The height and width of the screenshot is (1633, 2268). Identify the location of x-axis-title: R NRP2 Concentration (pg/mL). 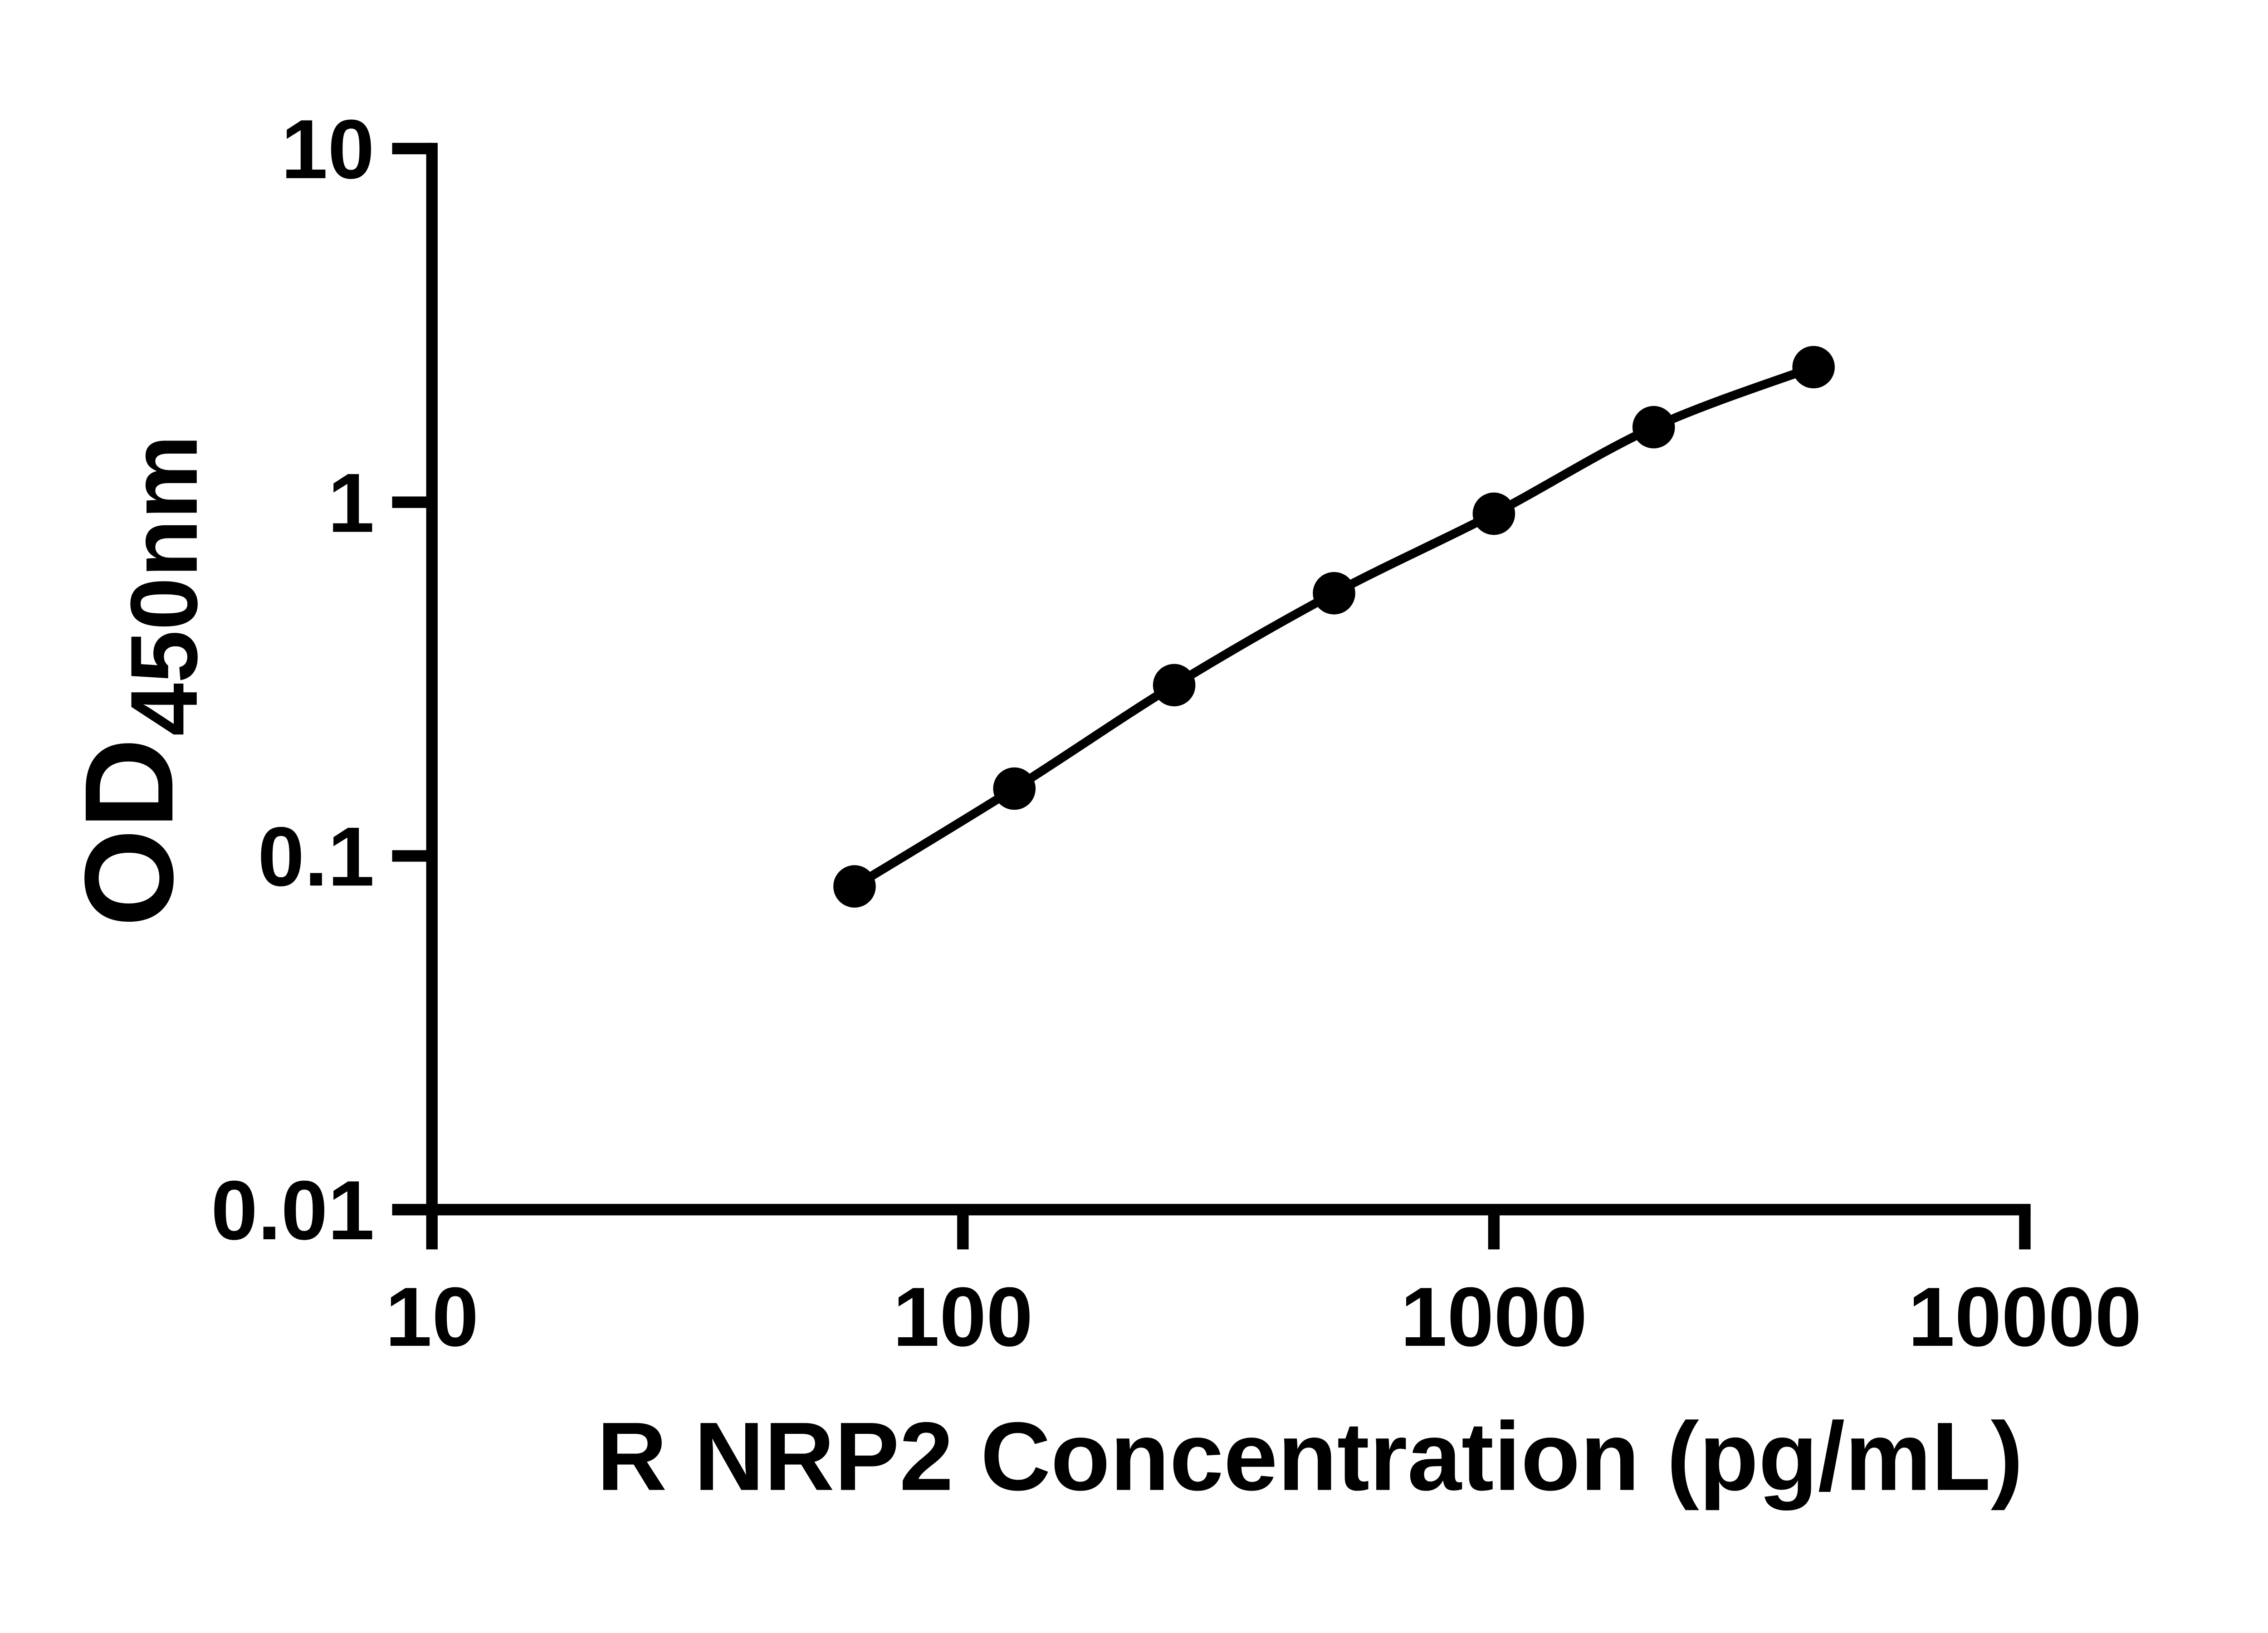
(1311, 1457).